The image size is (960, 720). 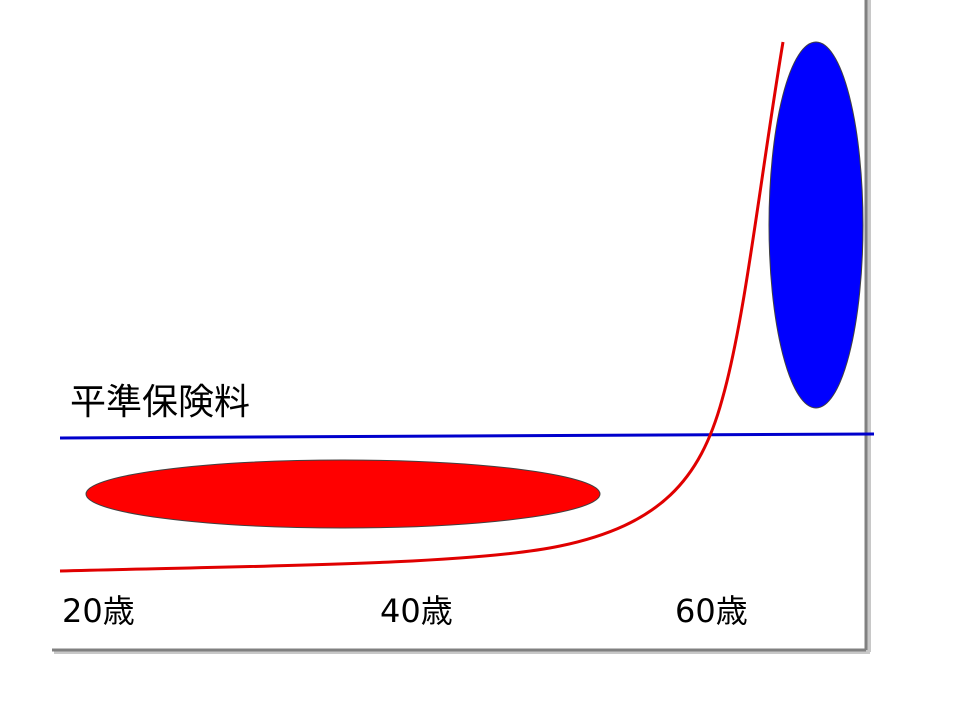 I want to click on level-premium-line, so click(x=467, y=436).